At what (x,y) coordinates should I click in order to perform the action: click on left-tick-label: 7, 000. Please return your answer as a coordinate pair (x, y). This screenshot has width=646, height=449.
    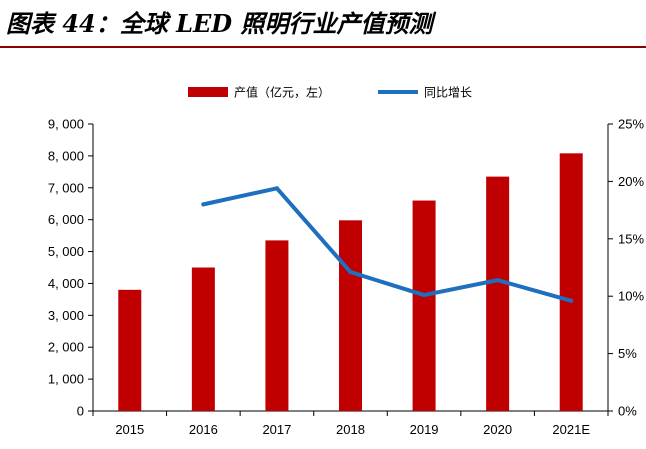
    Looking at the image, I should click on (66, 187).